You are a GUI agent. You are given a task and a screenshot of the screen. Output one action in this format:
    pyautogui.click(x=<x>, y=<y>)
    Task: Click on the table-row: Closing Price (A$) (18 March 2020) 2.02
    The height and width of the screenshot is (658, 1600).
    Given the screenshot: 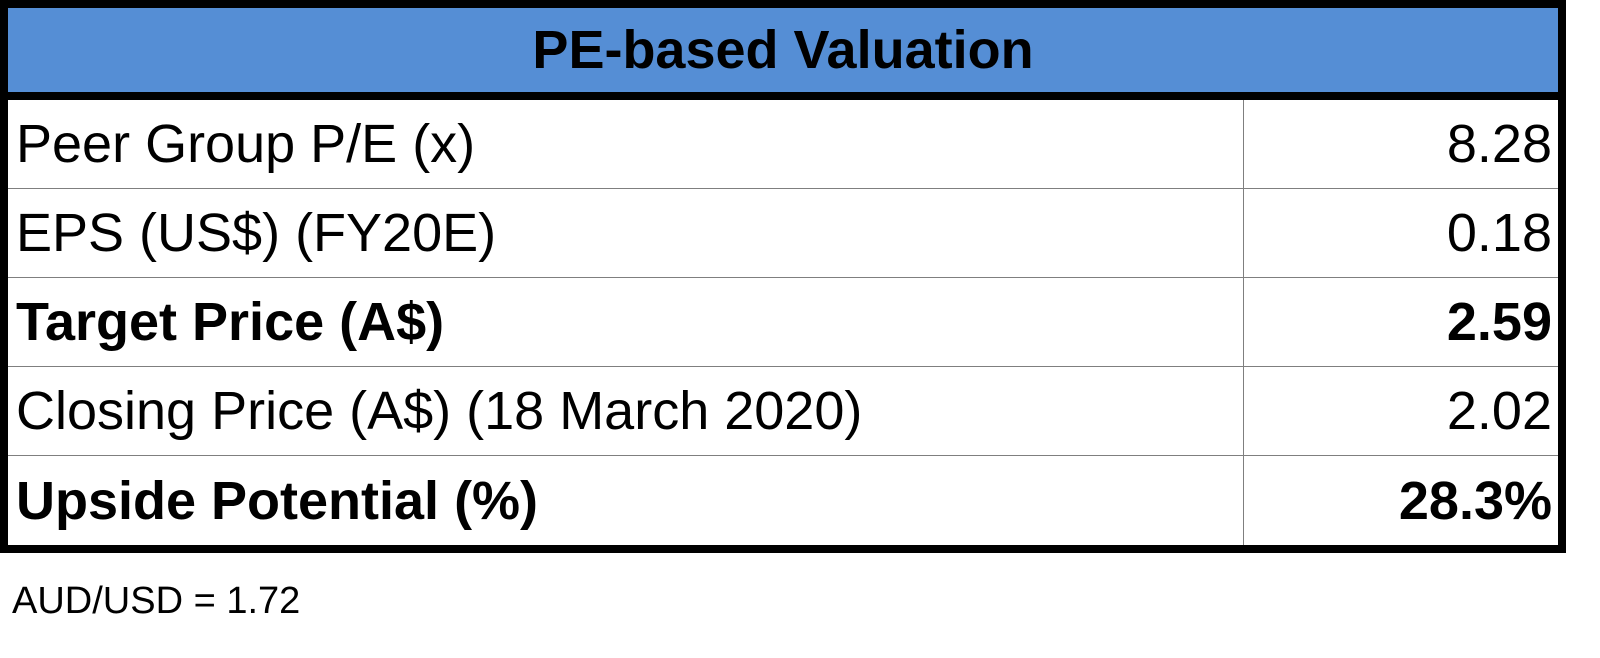 What is the action you would take?
    pyautogui.click(x=783, y=411)
    